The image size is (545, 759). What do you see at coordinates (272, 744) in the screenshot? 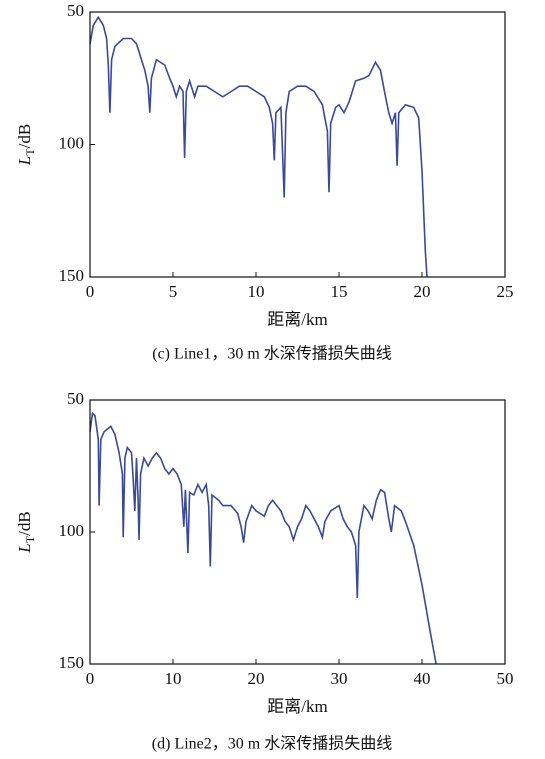
I see `caption: (d) Line2，30 m 水深传播损失曲线` at bounding box center [272, 744].